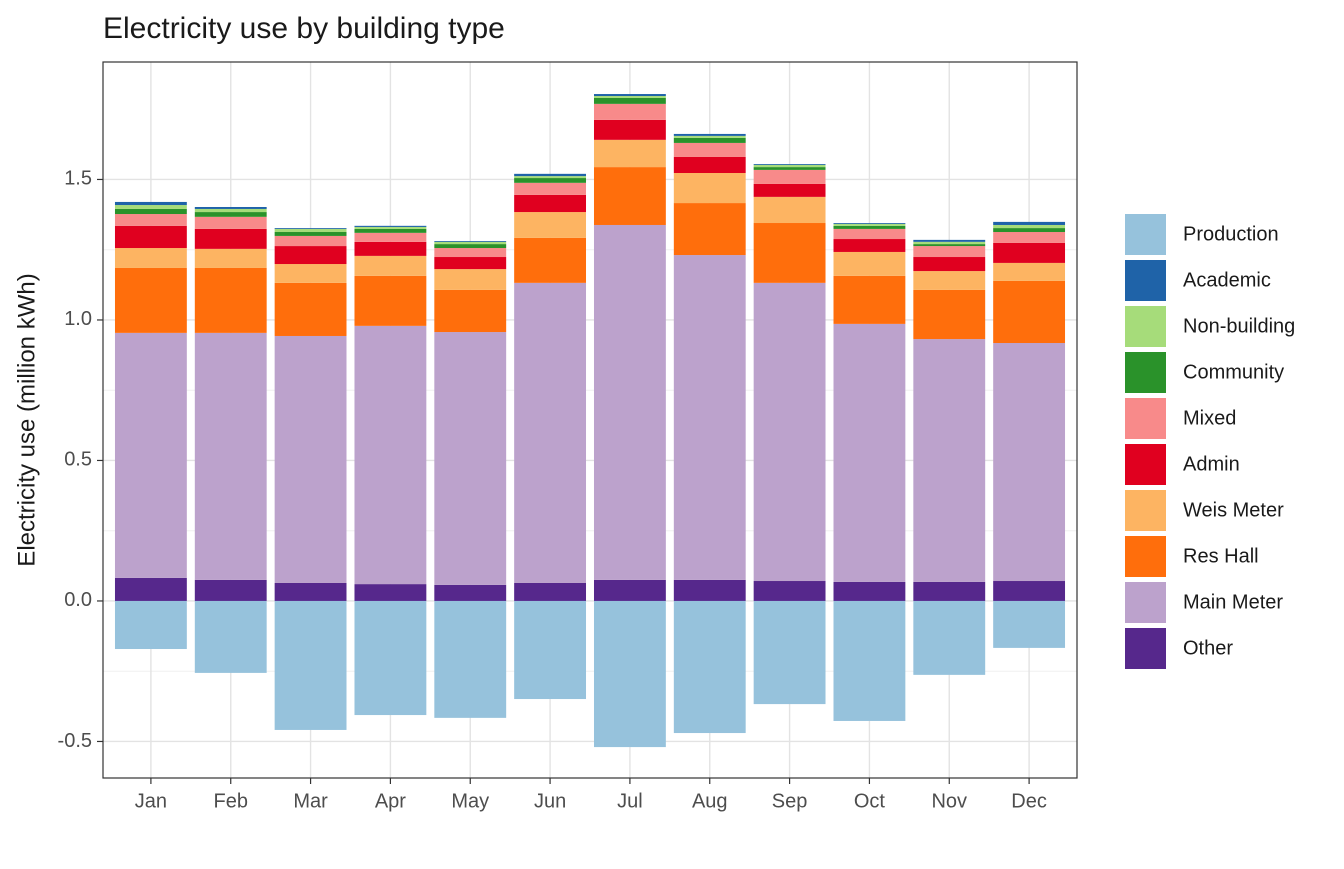  Describe the element at coordinates (790, 801) in the screenshot. I see `x-tick-label: Sep` at that location.